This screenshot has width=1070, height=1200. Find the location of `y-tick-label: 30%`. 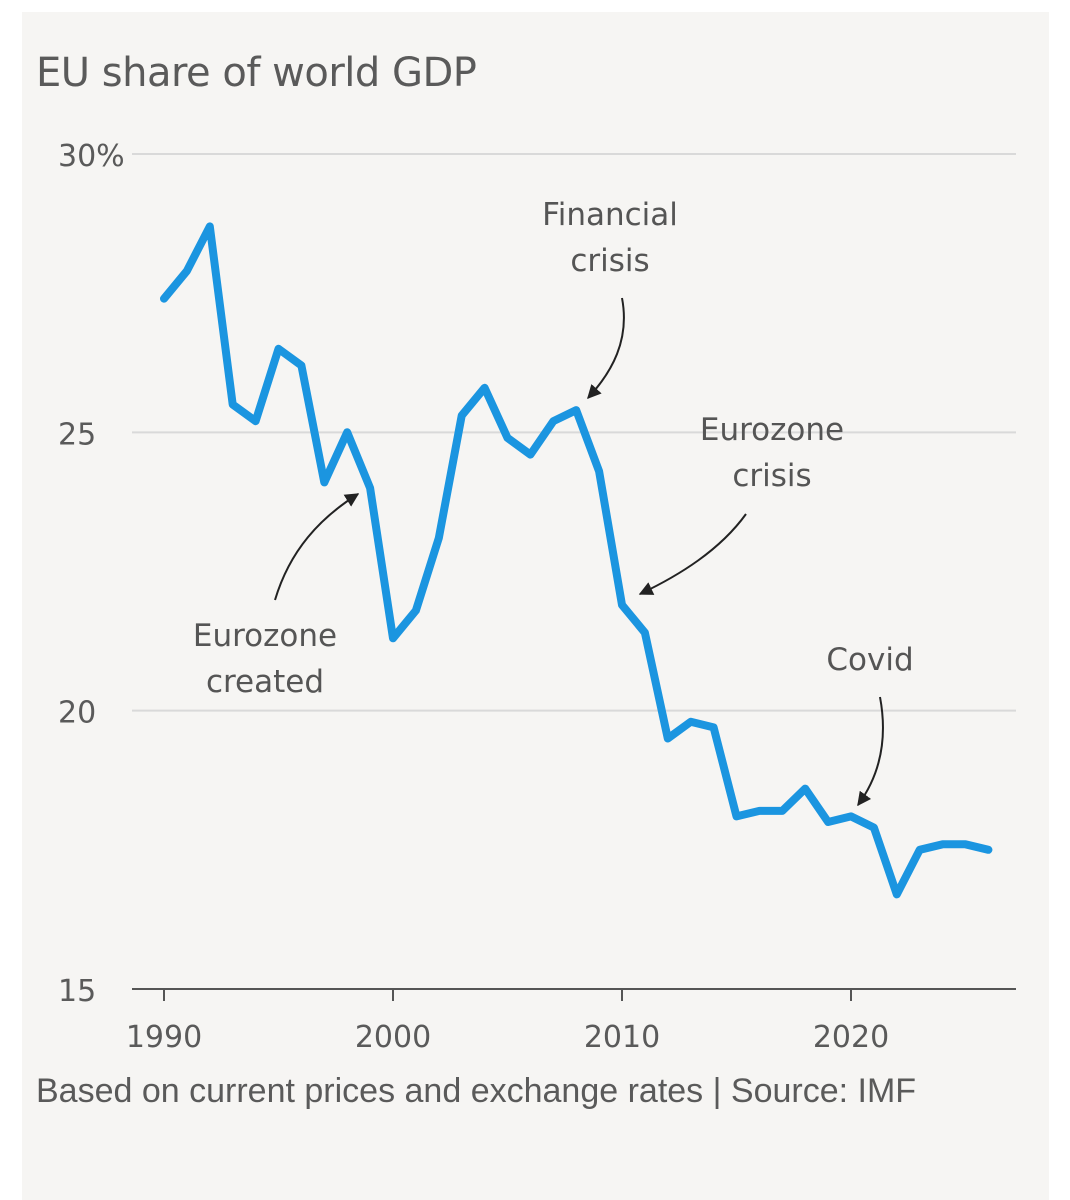

y-tick-label: 30% is located at coordinates (91, 156).